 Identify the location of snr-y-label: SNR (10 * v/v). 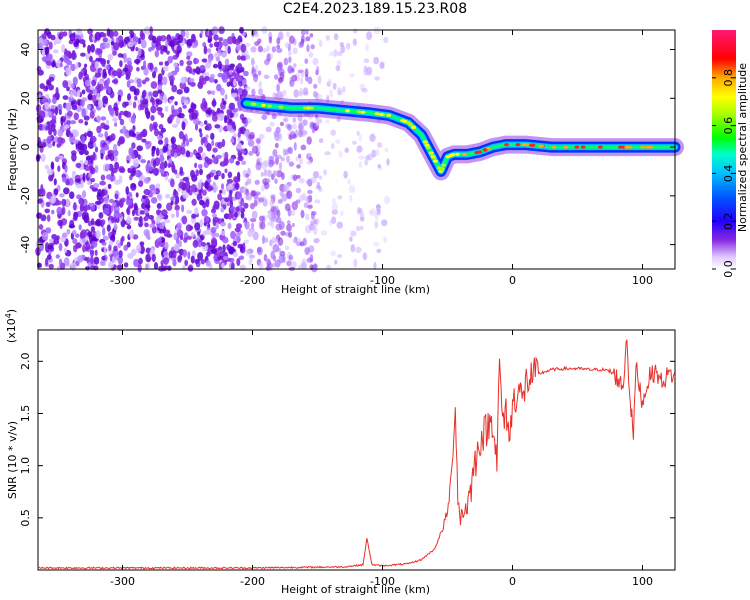
(12, 460).